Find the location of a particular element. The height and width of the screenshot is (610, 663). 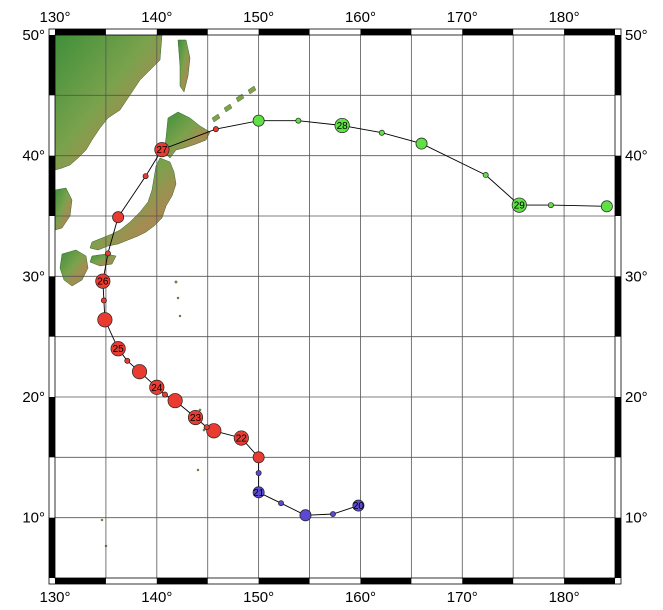

track-day-label: 21 is located at coordinates (259, 493).